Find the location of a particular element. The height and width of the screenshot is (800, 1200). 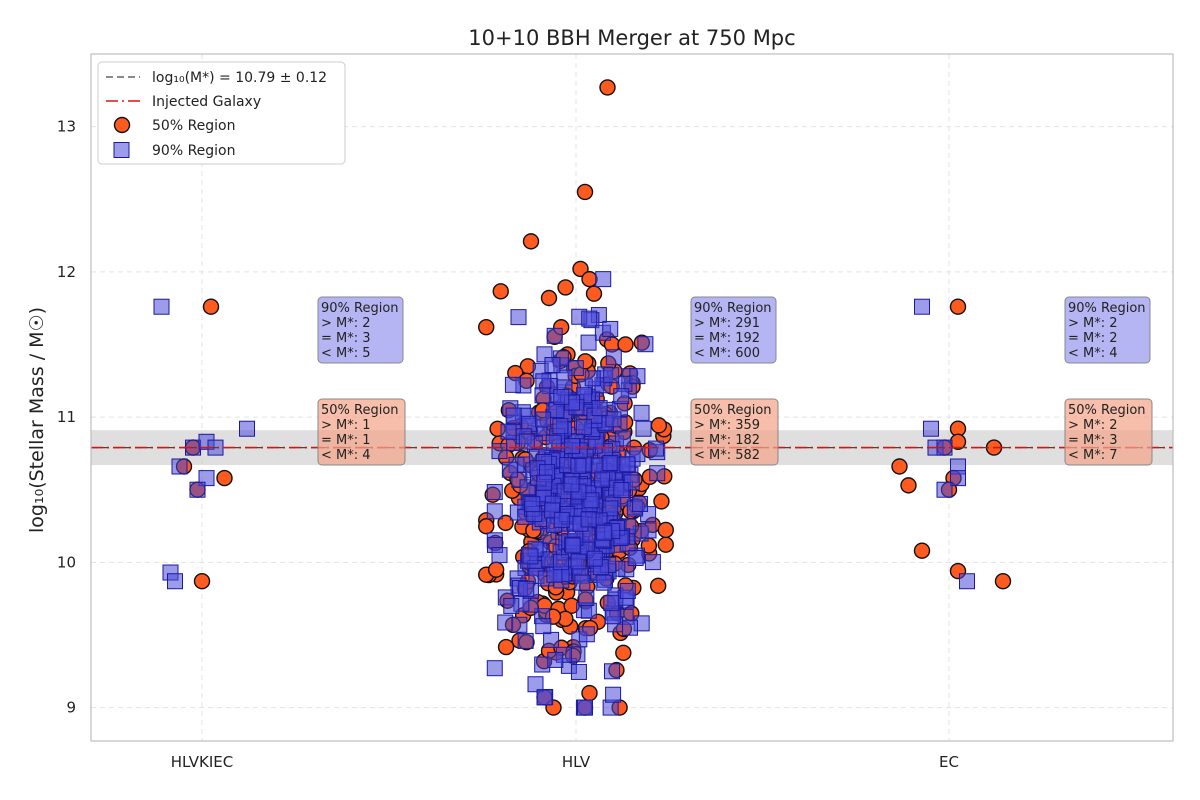

legend-label: Injected Galaxy is located at coordinates (206, 102).